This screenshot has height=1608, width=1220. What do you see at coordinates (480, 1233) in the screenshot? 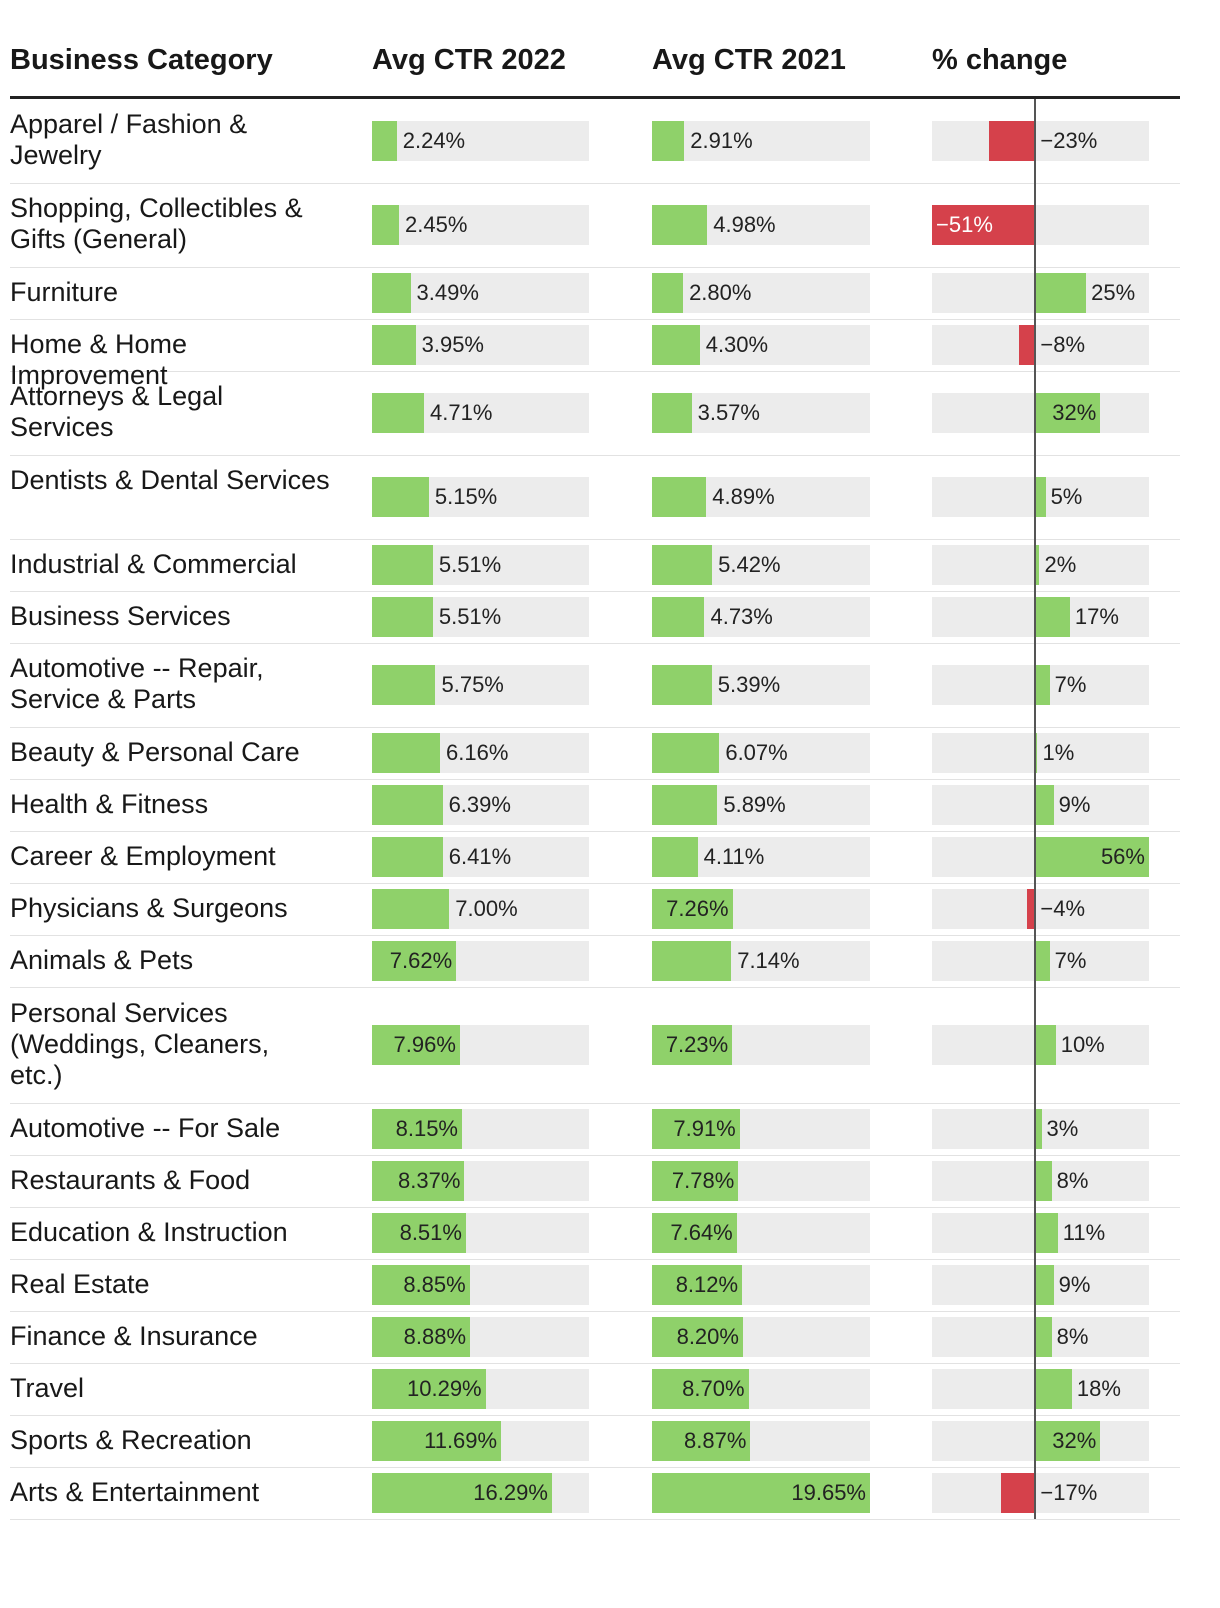
I see `ctr-2022-track: 8.51%` at bounding box center [480, 1233].